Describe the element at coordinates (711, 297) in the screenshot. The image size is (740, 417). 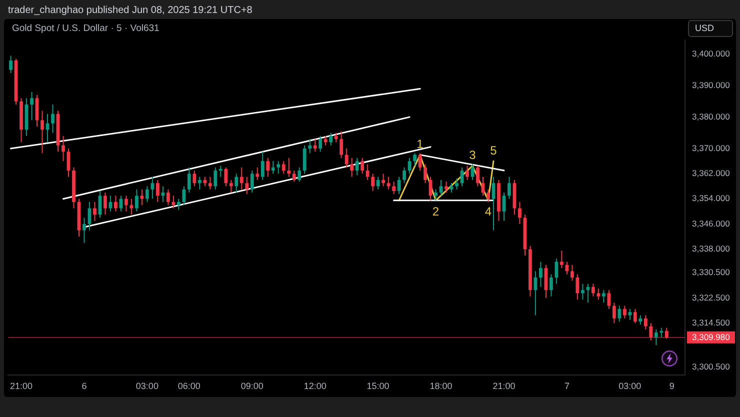
I see `y-tick-label: 3,322.500` at that location.